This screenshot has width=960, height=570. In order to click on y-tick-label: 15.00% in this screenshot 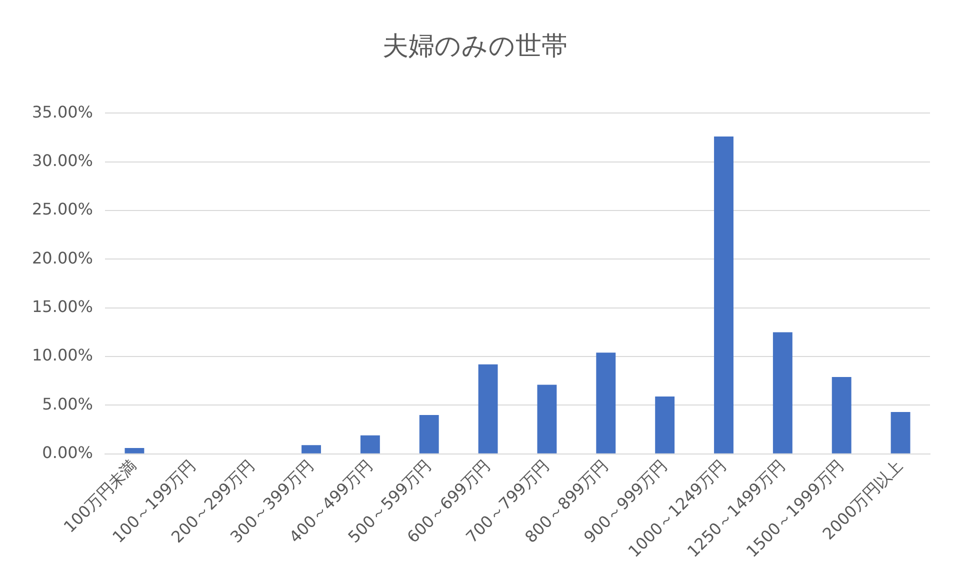, I will do `click(63, 306)`.